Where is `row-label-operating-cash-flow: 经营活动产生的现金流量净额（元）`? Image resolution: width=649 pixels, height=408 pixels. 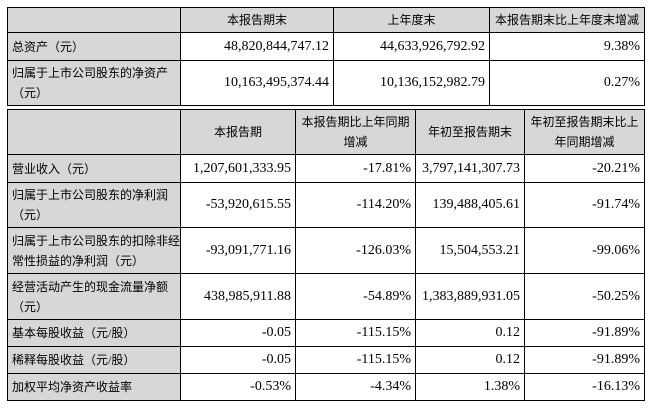 row-label-operating-cash-flow: 经营活动产生的现金流量净额（元） is located at coordinates (94, 296).